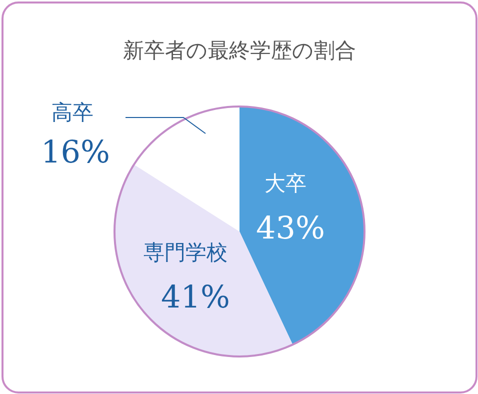 The height and width of the screenshot is (394, 478). Describe the element at coordinates (73, 112) in the screenshot. I see `slice-label: 高卒` at that location.